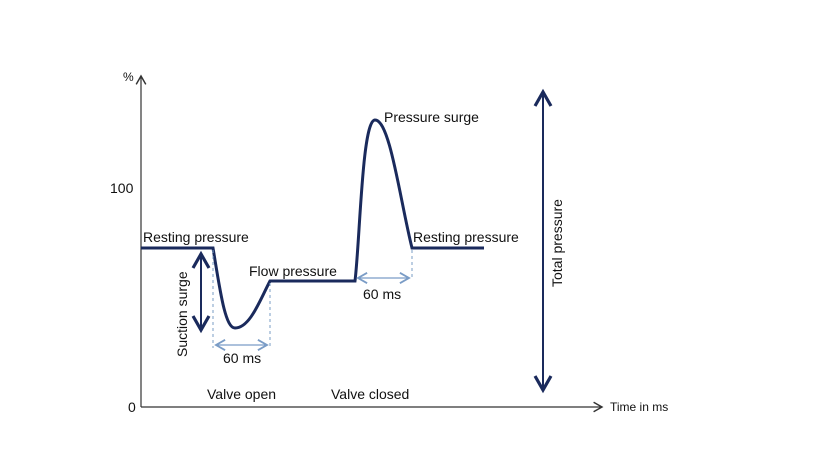 The width and height of the screenshot is (836, 471). Describe the element at coordinates (122, 188) in the screenshot. I see `y-tick-100: 100` at that location.